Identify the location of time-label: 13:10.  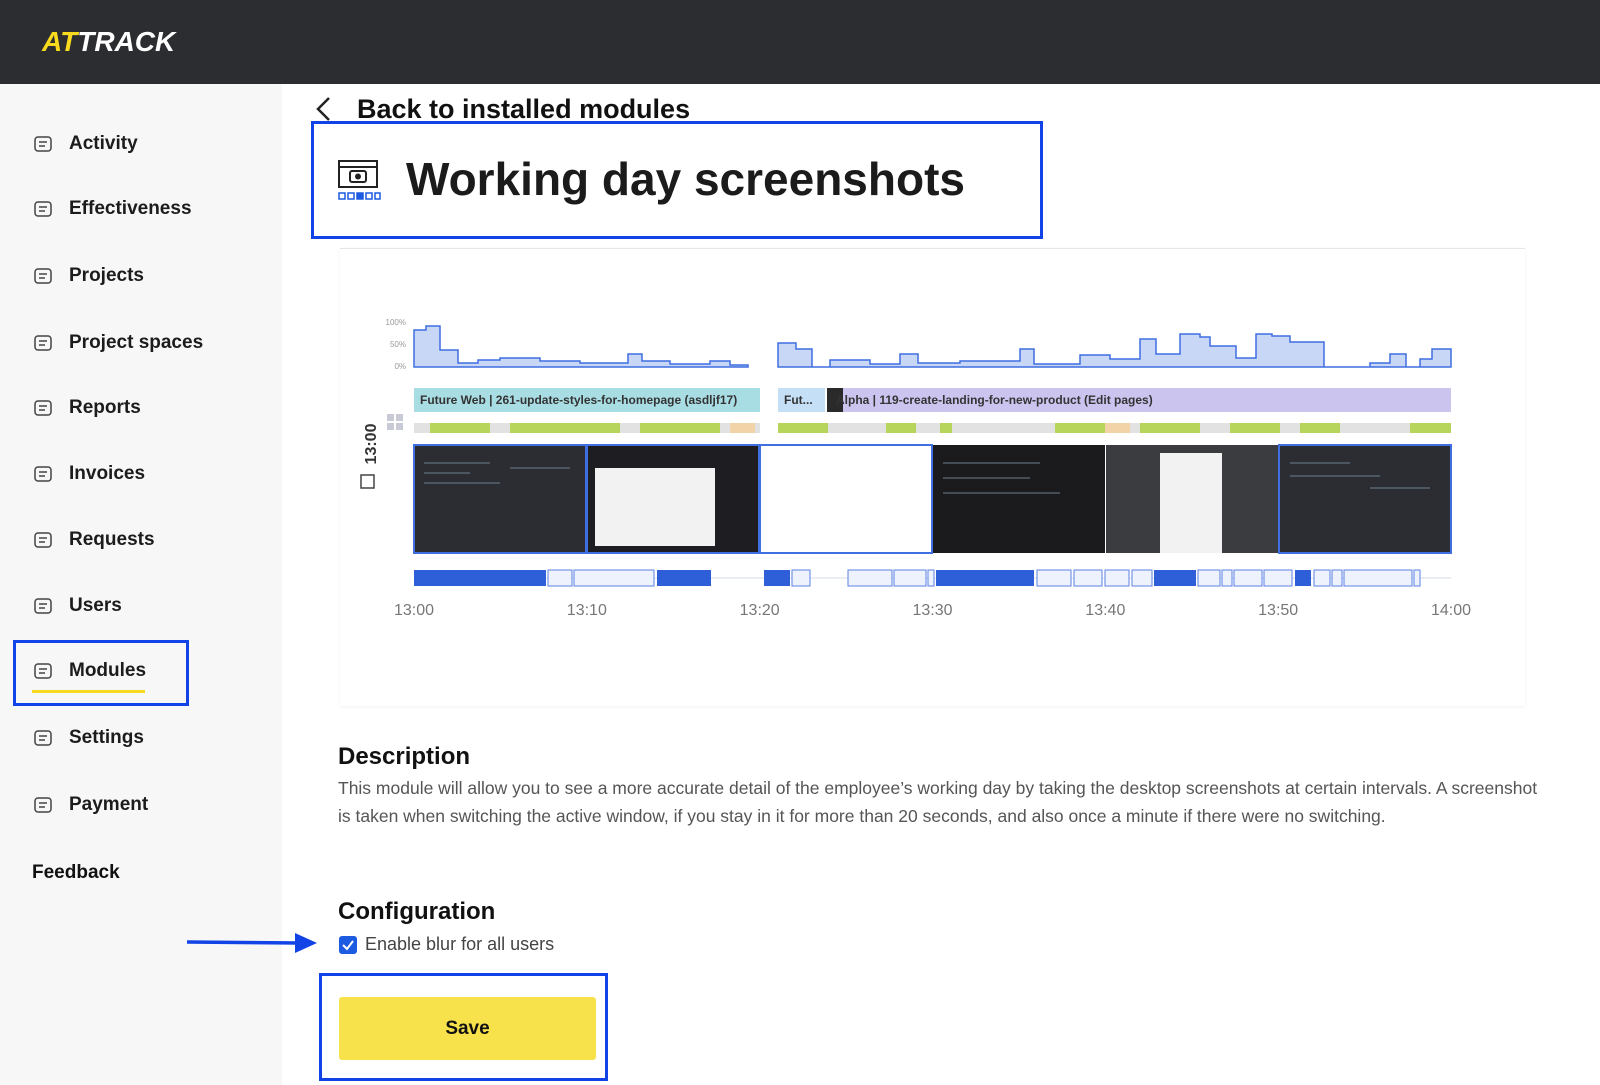
(587, 610).